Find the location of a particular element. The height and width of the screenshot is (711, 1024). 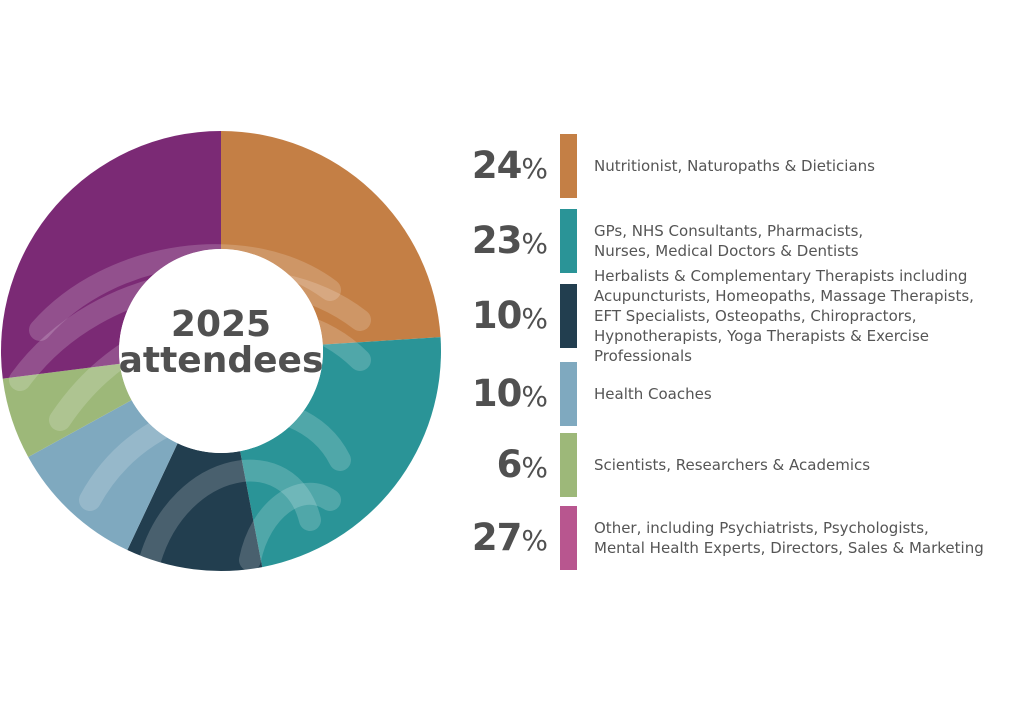

donut-hole is located at coordinates (221, 351).